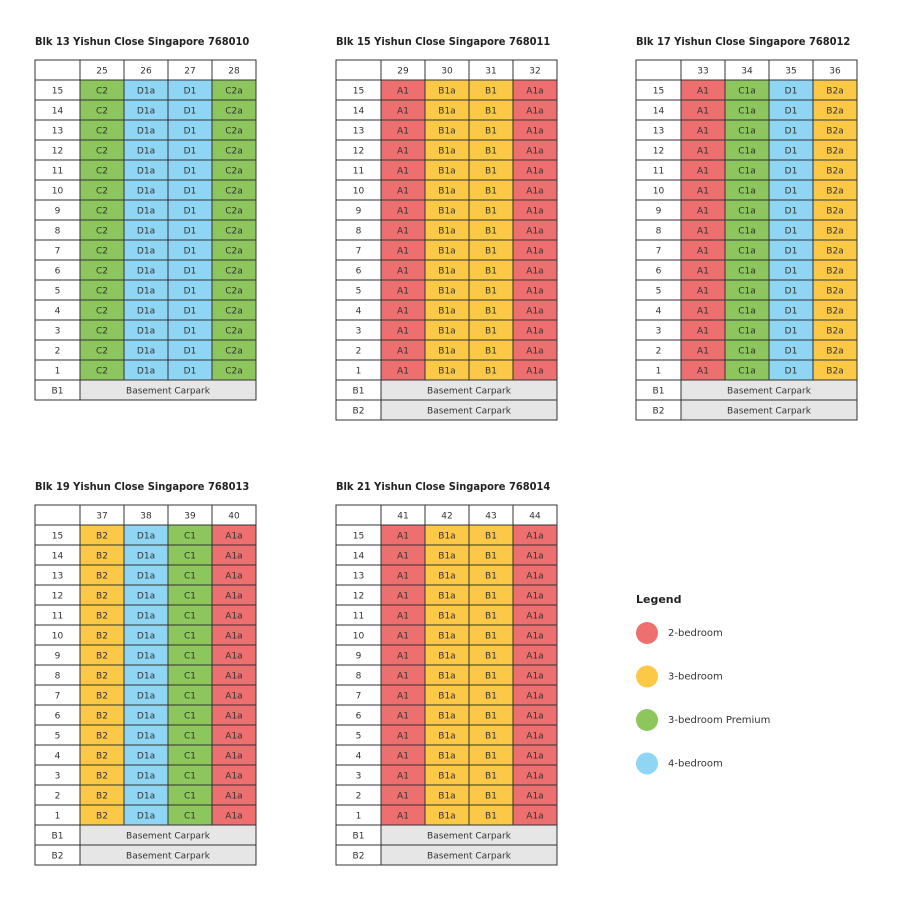  I want to click on legend-label: 3-bedroom Premium, so click(719, 720).